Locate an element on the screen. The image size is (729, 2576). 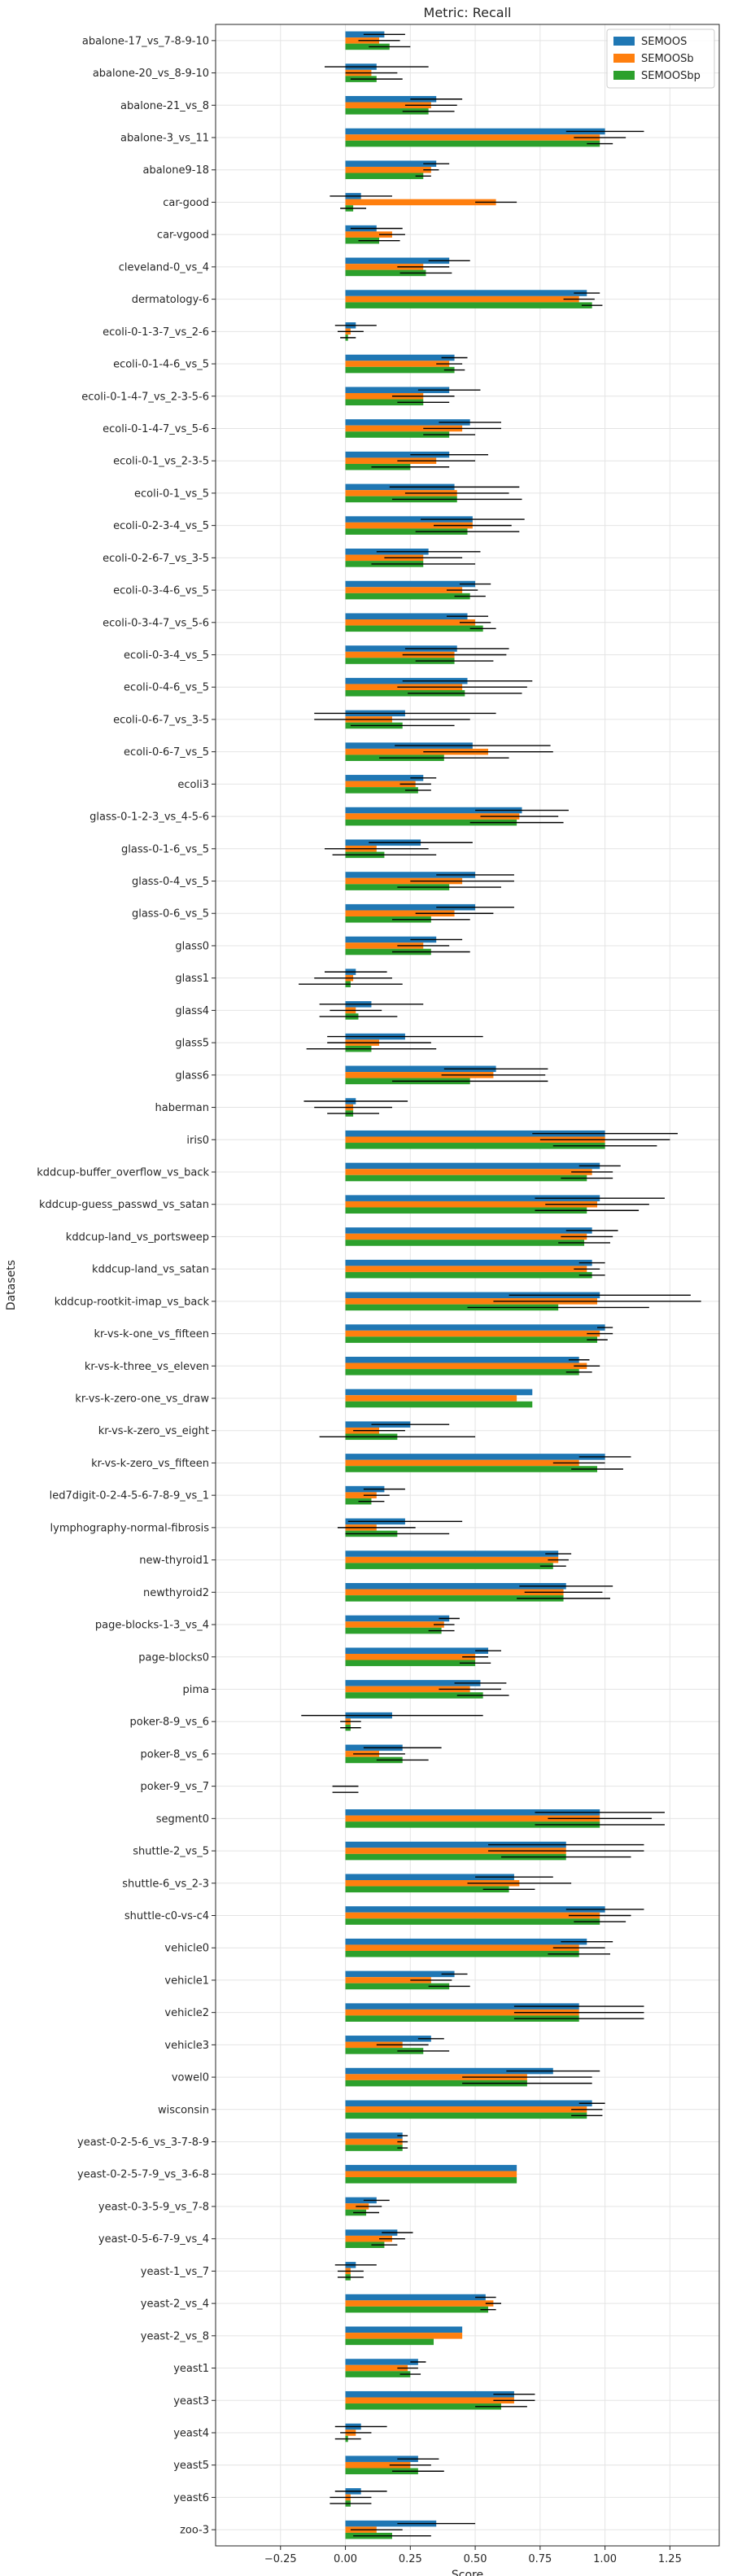
x-tick-label: 1.25 is located at coordinates (670, 2559).